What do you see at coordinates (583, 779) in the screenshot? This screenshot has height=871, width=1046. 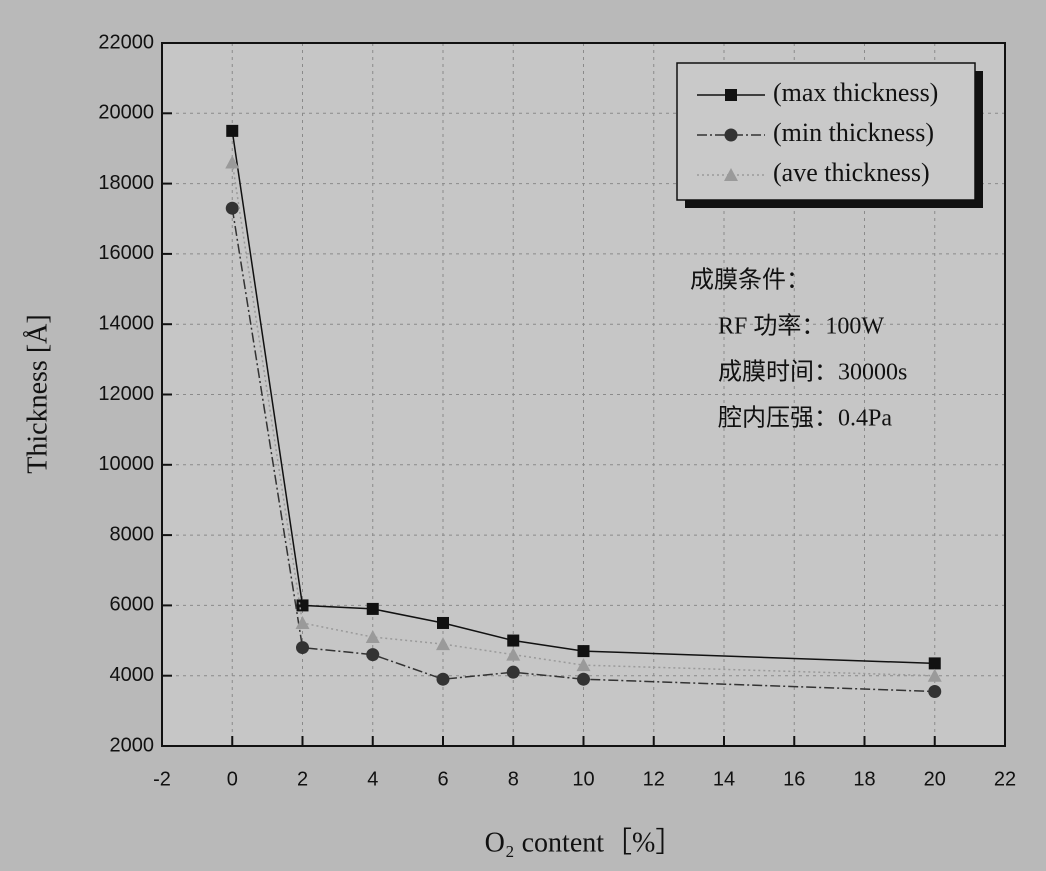 I see `x-tick-label: 10` at bounding box center [583, 779].